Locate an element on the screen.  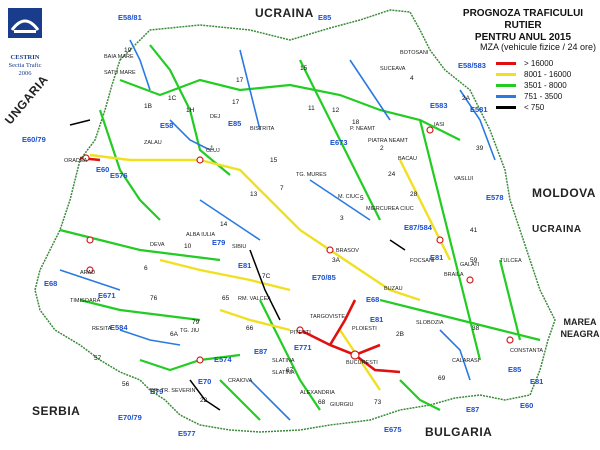
city-label: BISTRITA is located at coordinates (262, 129).